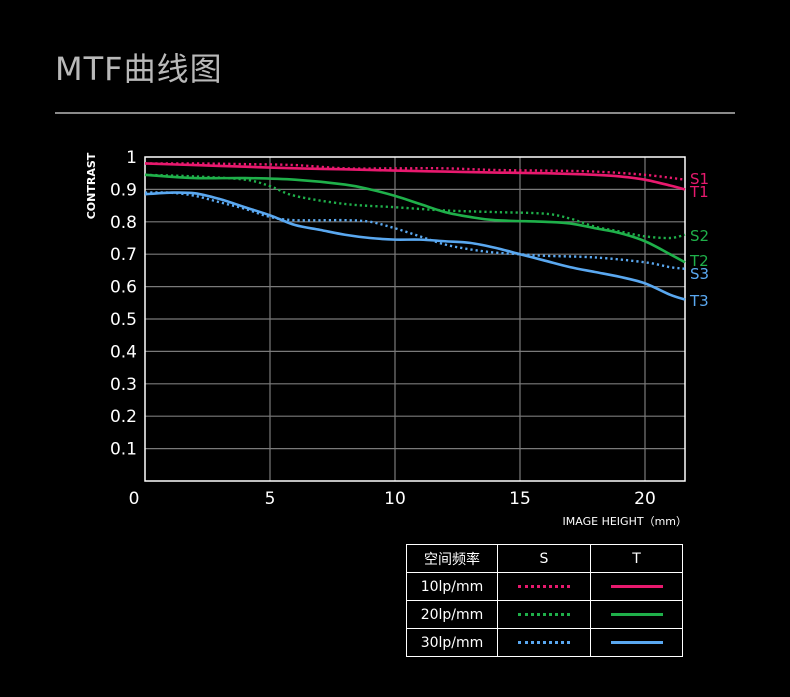  What do you see at coordinates (699, 179) in the screenshot?
I see `series-end-label-s1: S1` at bounding box center [699, 179].